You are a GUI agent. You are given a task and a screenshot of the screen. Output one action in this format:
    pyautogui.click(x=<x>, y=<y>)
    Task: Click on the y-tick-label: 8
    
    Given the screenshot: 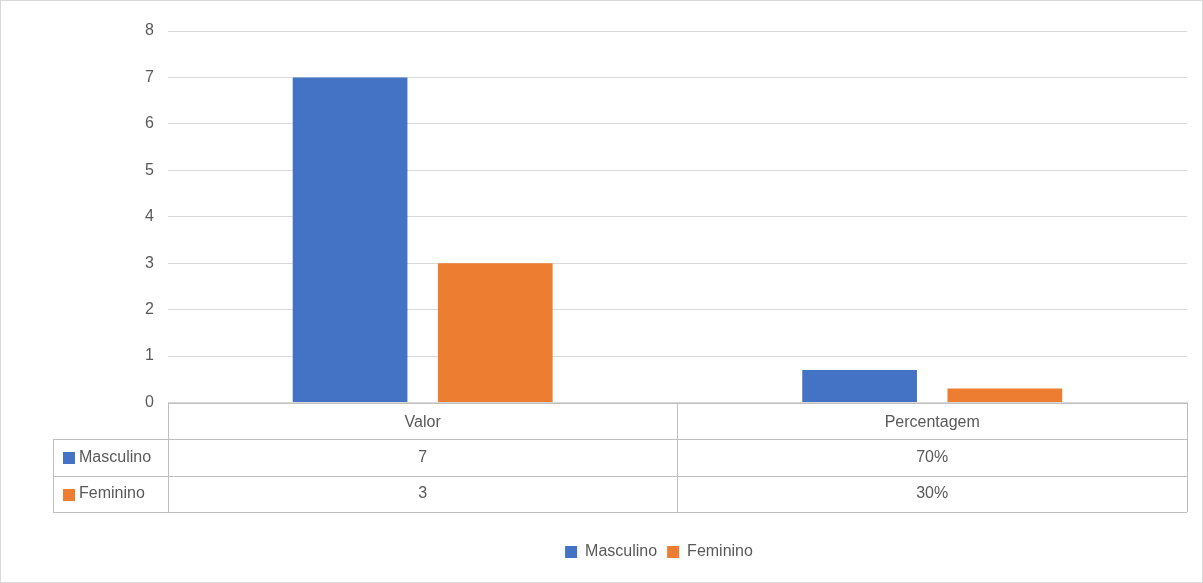 What is the action you would take?
    pyautogui.click(x=149, y=30)
    